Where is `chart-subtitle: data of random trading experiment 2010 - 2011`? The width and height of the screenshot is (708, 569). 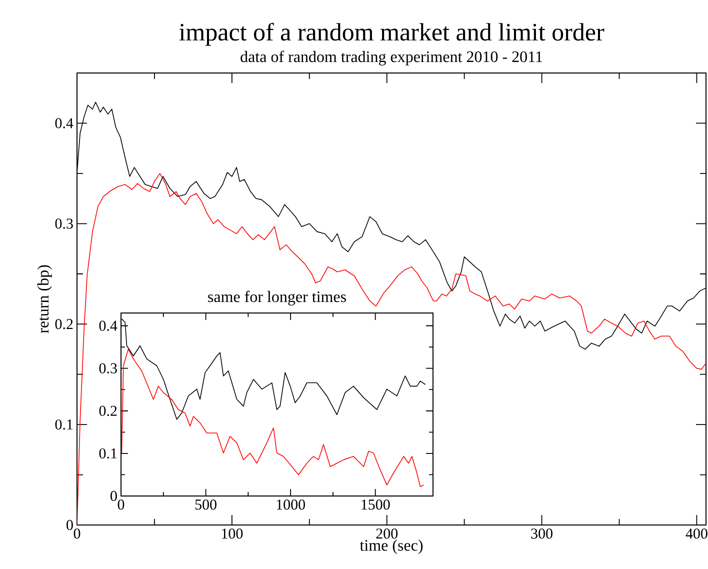 chart-subtitle: data of random trading experiment 2010 - 2011 is located at coordinates (391, 58).